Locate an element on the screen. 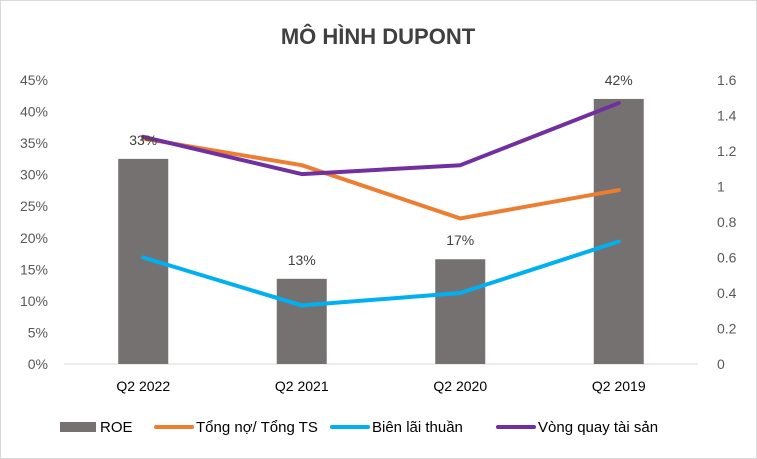  right-axis-ticks: 0 0.2 0.4 0.6 0.8 1 1.2 1.4 1.6 is located at coordinates (727, 222).